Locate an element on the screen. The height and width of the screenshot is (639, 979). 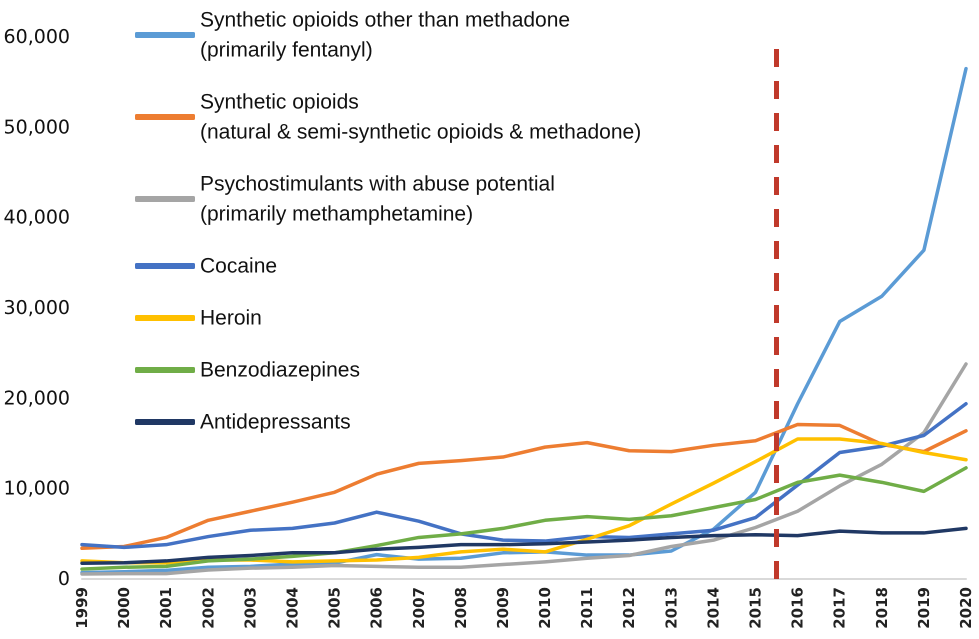
x-tick-label: 2020 is located at coordinates (966, 608).